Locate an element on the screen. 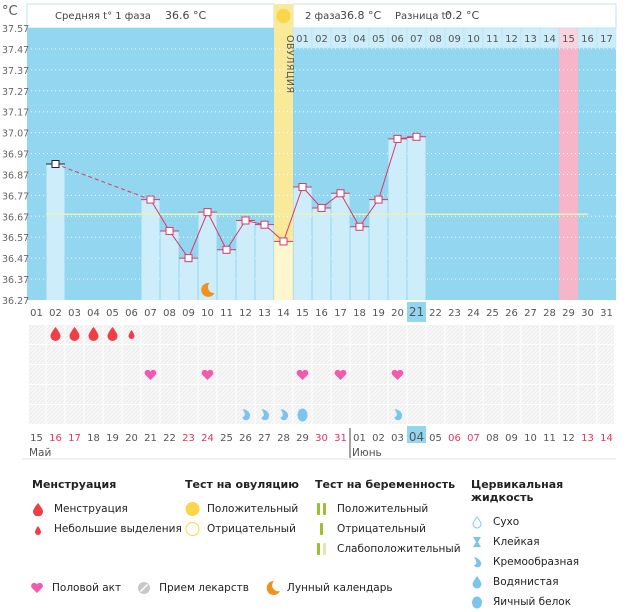  today-date-highlight is located at coordinates (416, 434).